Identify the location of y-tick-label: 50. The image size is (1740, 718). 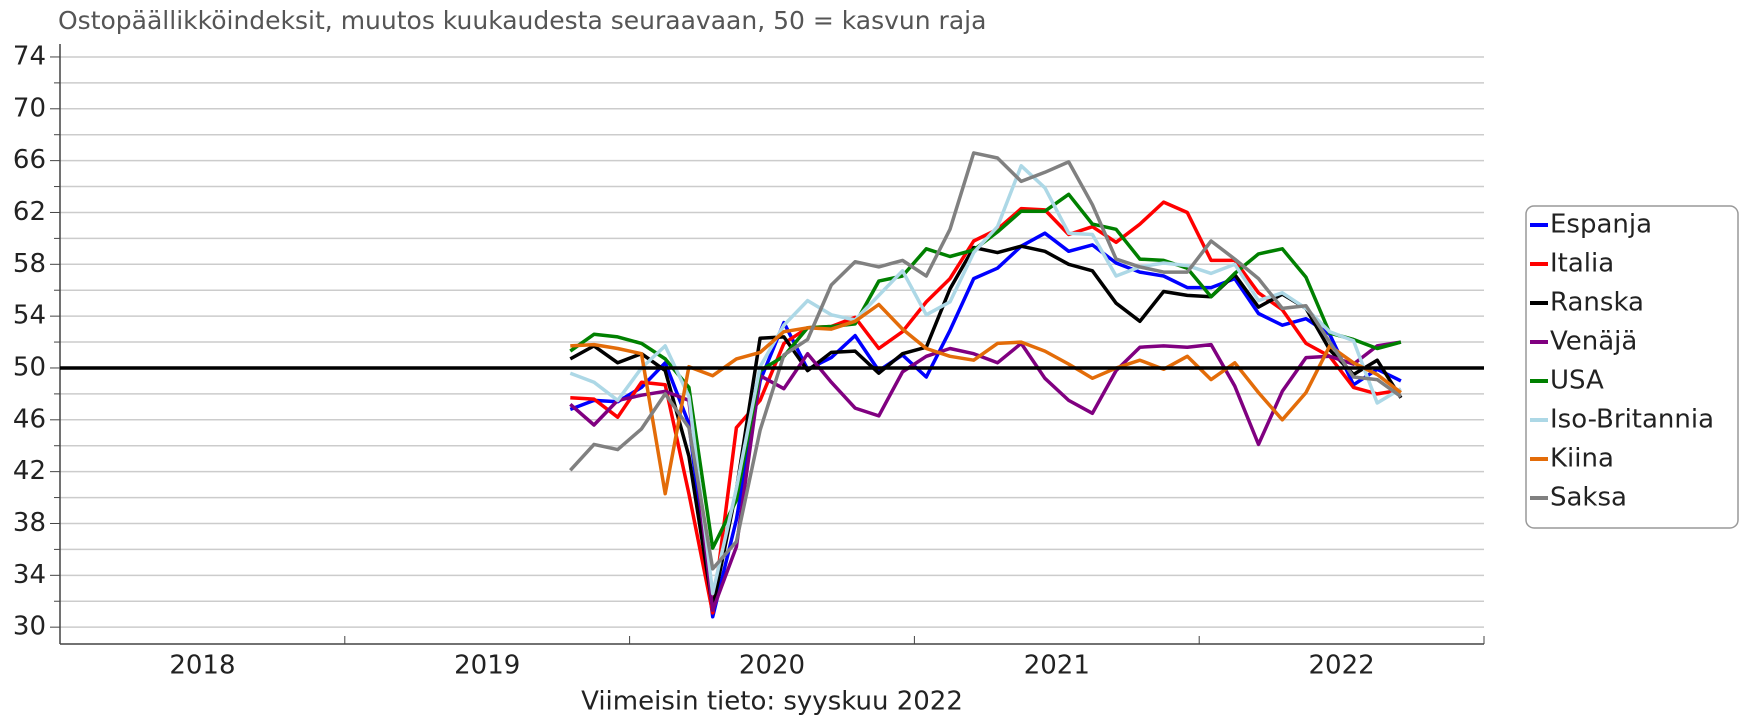
(29, 367).